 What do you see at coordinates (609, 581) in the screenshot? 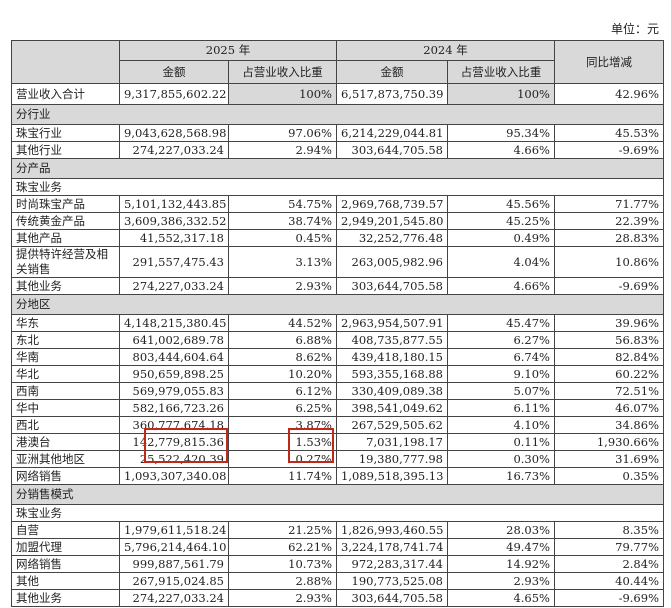
I see `yoy-change: 40.44%` at bounding box center [609, 581].